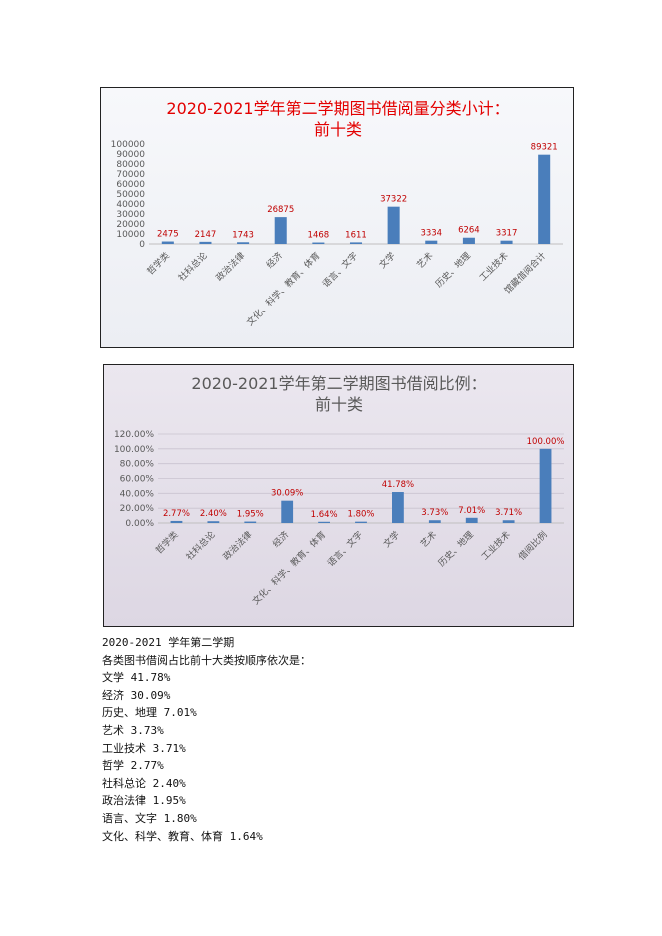 This screenshot has width=662, height=936. What do you see at coordinates (508, 513) in the screenshot?
I see `data-label: 3.71%` at bounding box center [508, 513].